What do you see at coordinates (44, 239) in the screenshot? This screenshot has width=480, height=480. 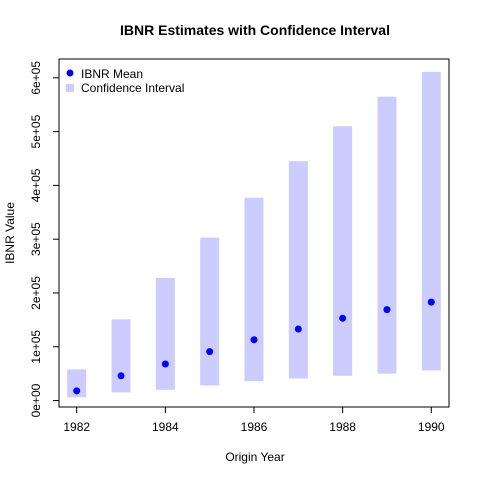 I see `y-axis: 0e+00 1e+05 2e+05 3e+05 4e+05 5e+05 6e+05` at bounding box center [44, 239].